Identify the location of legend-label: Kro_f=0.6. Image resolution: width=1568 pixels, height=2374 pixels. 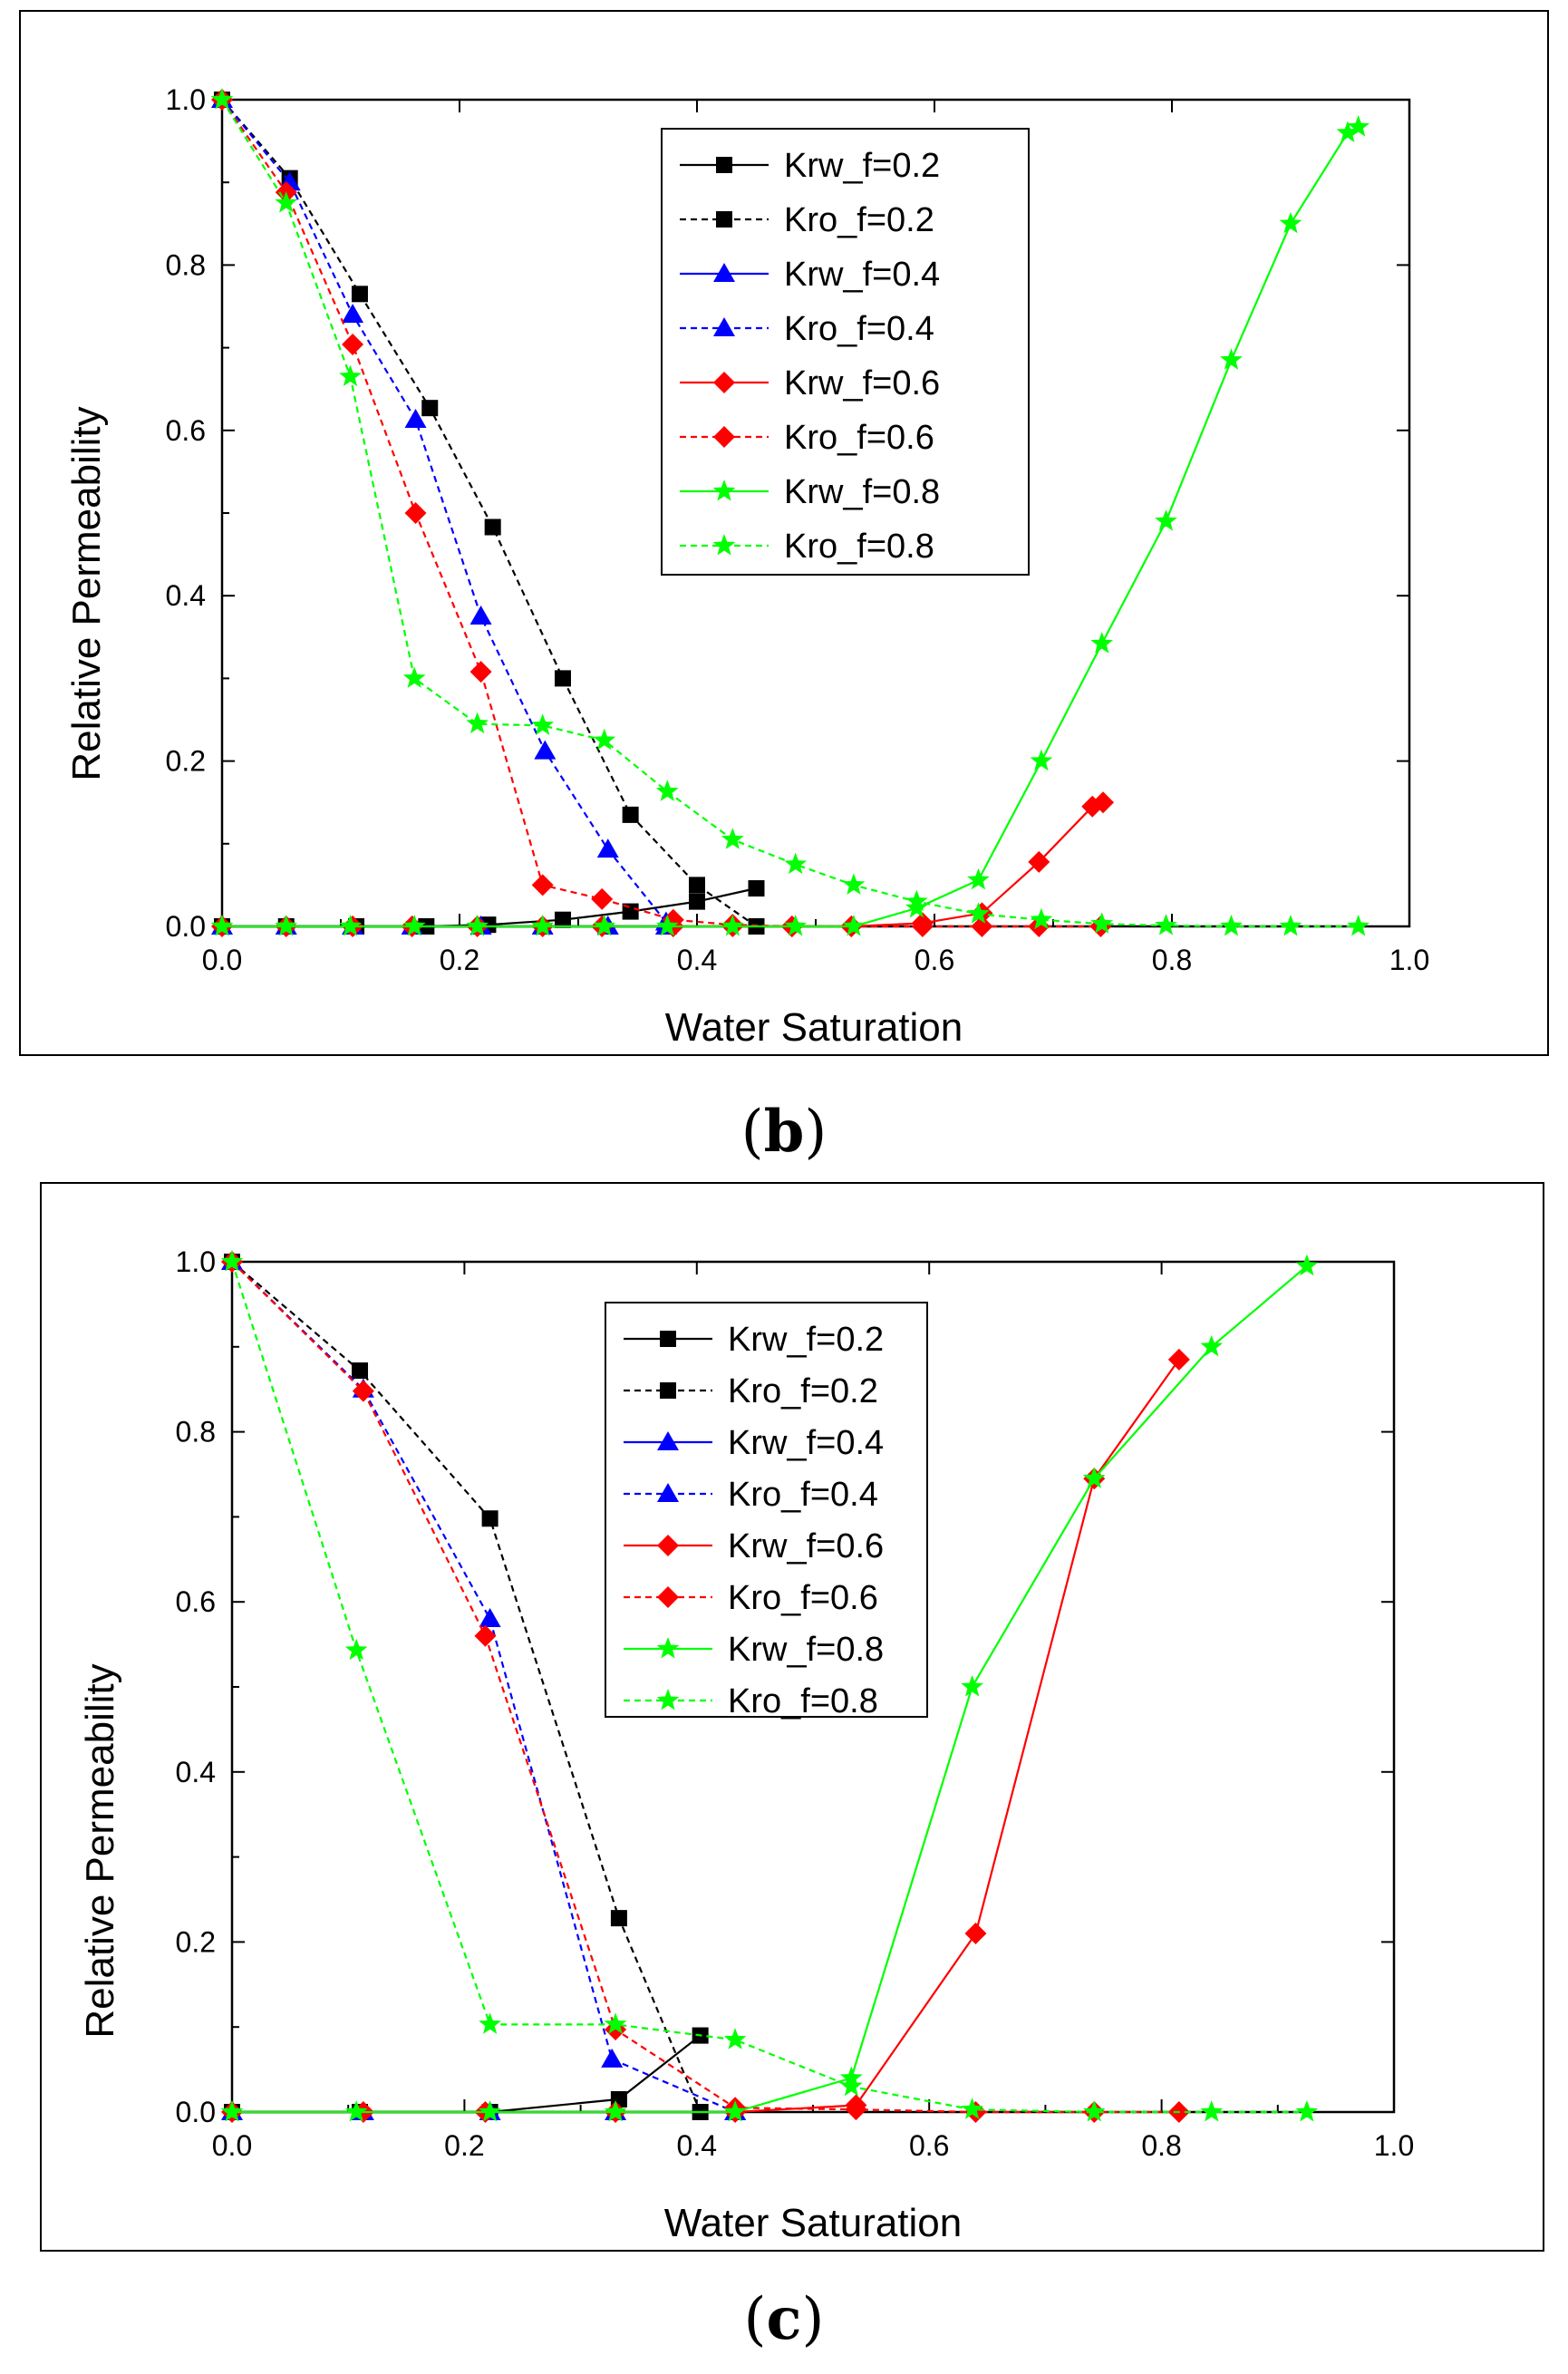
(859, 438).